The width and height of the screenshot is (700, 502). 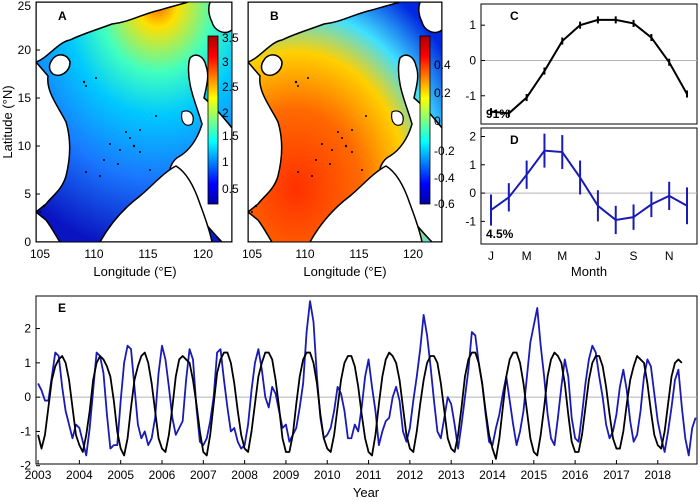 I want to click on a-xtick-110: 110, so click(x=93, y=254).